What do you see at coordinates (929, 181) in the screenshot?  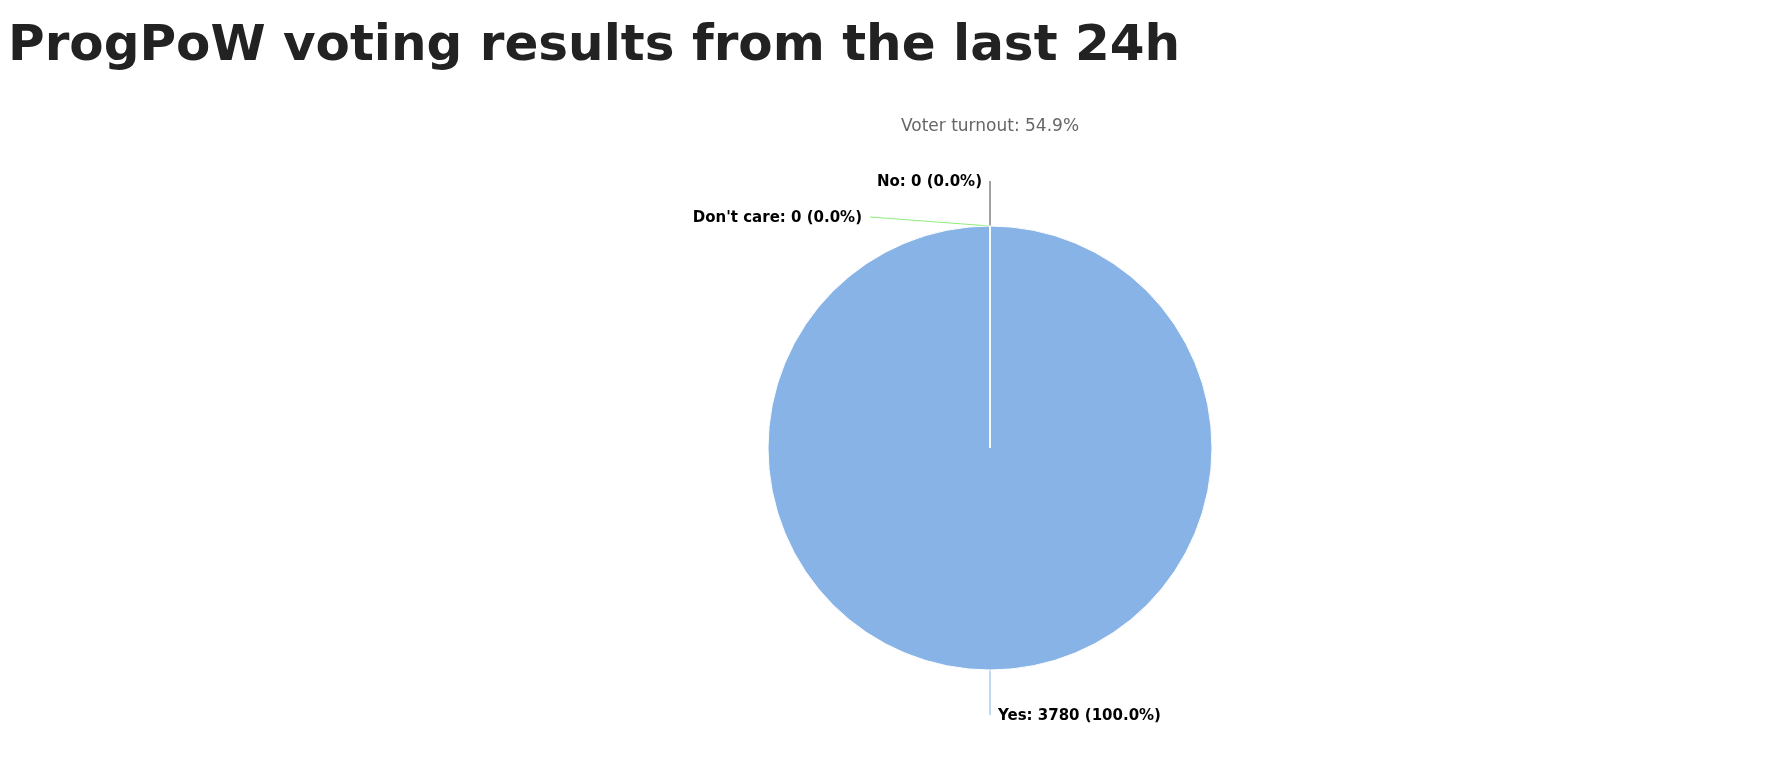 I see `category-label: No: 0 (0.0%)` at bounding box center [929, 181].